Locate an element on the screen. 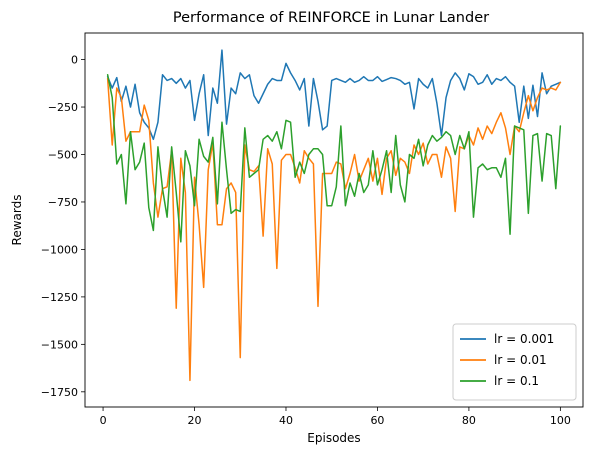 This screenshot has width=592, height=455. x-tick-label: 0 is located at coordinates (103, 420).